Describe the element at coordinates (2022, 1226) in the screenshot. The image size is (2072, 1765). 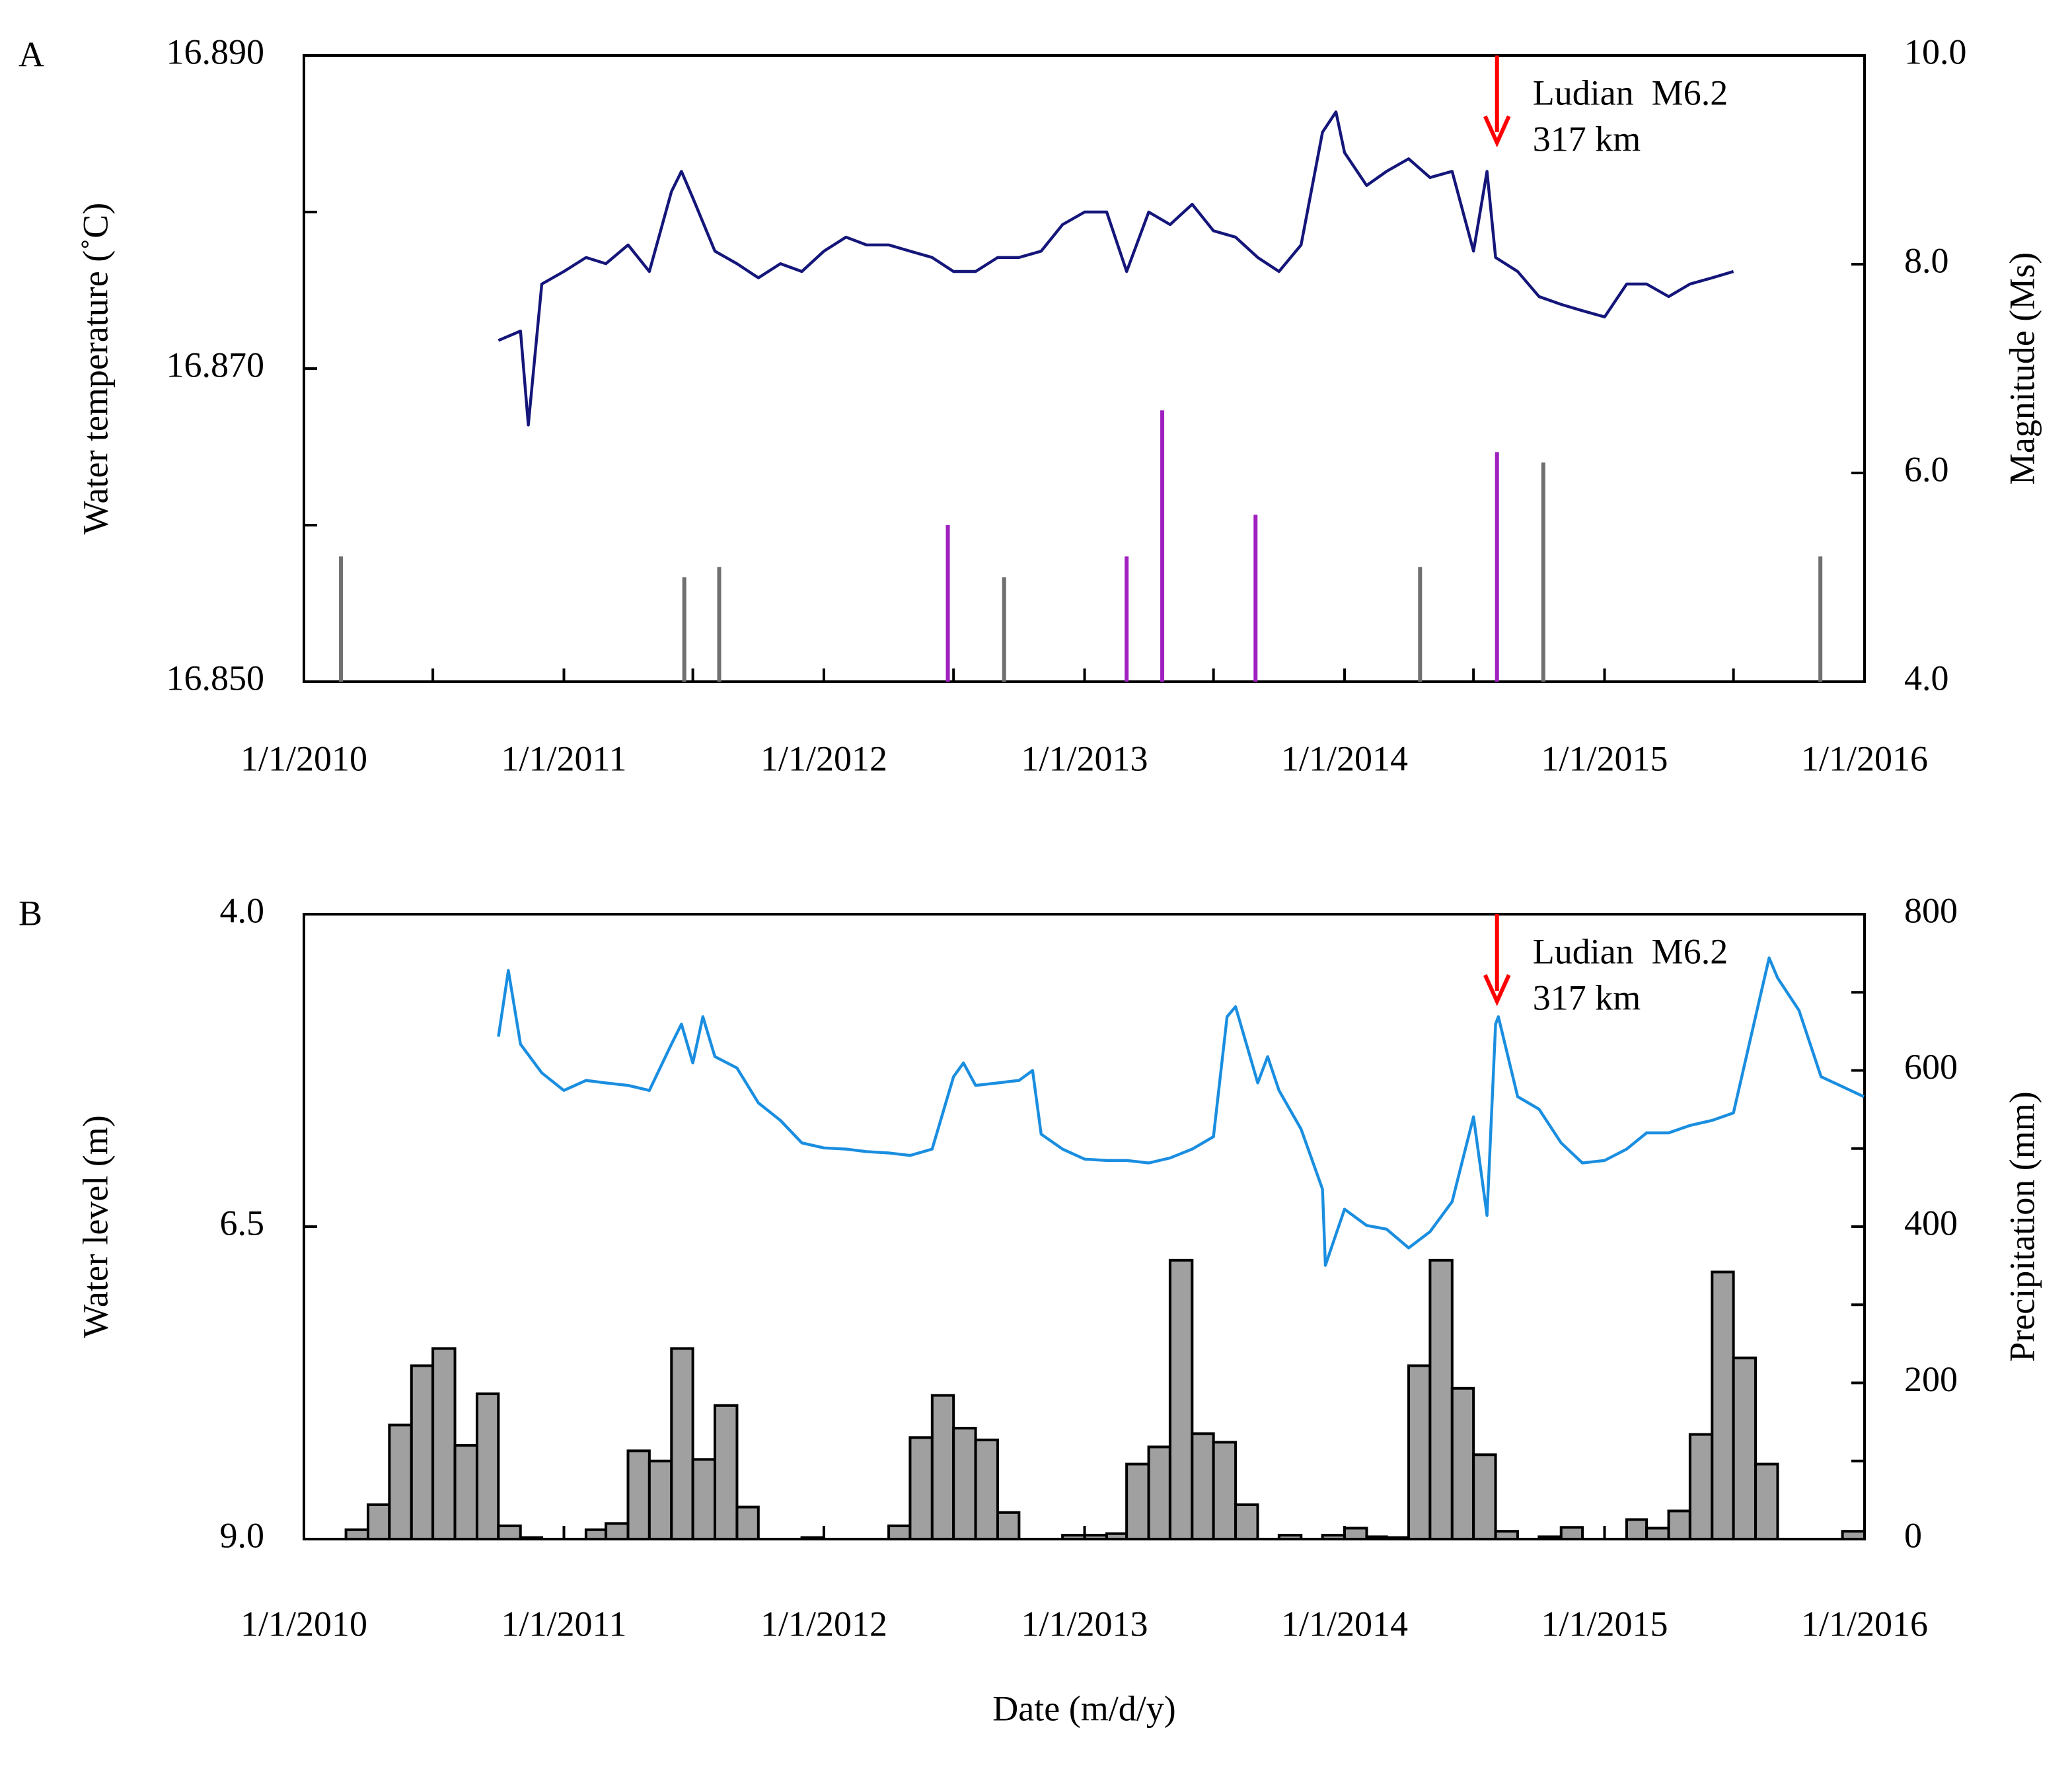
I see `y2-axis-label: Precipitation (mm)` at that location.